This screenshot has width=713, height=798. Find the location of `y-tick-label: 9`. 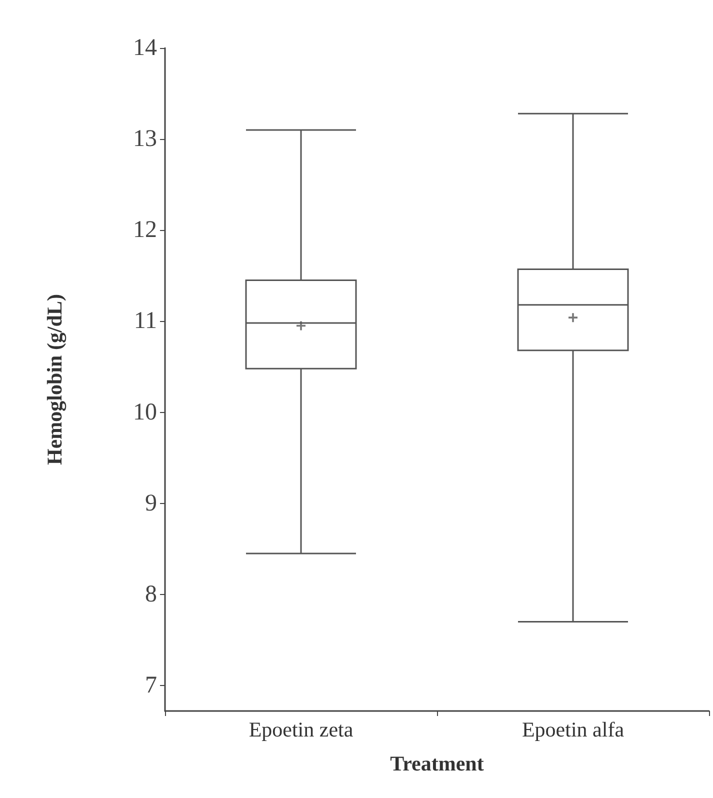

y-tick-label: 9 is located at coordinates (151, 503).